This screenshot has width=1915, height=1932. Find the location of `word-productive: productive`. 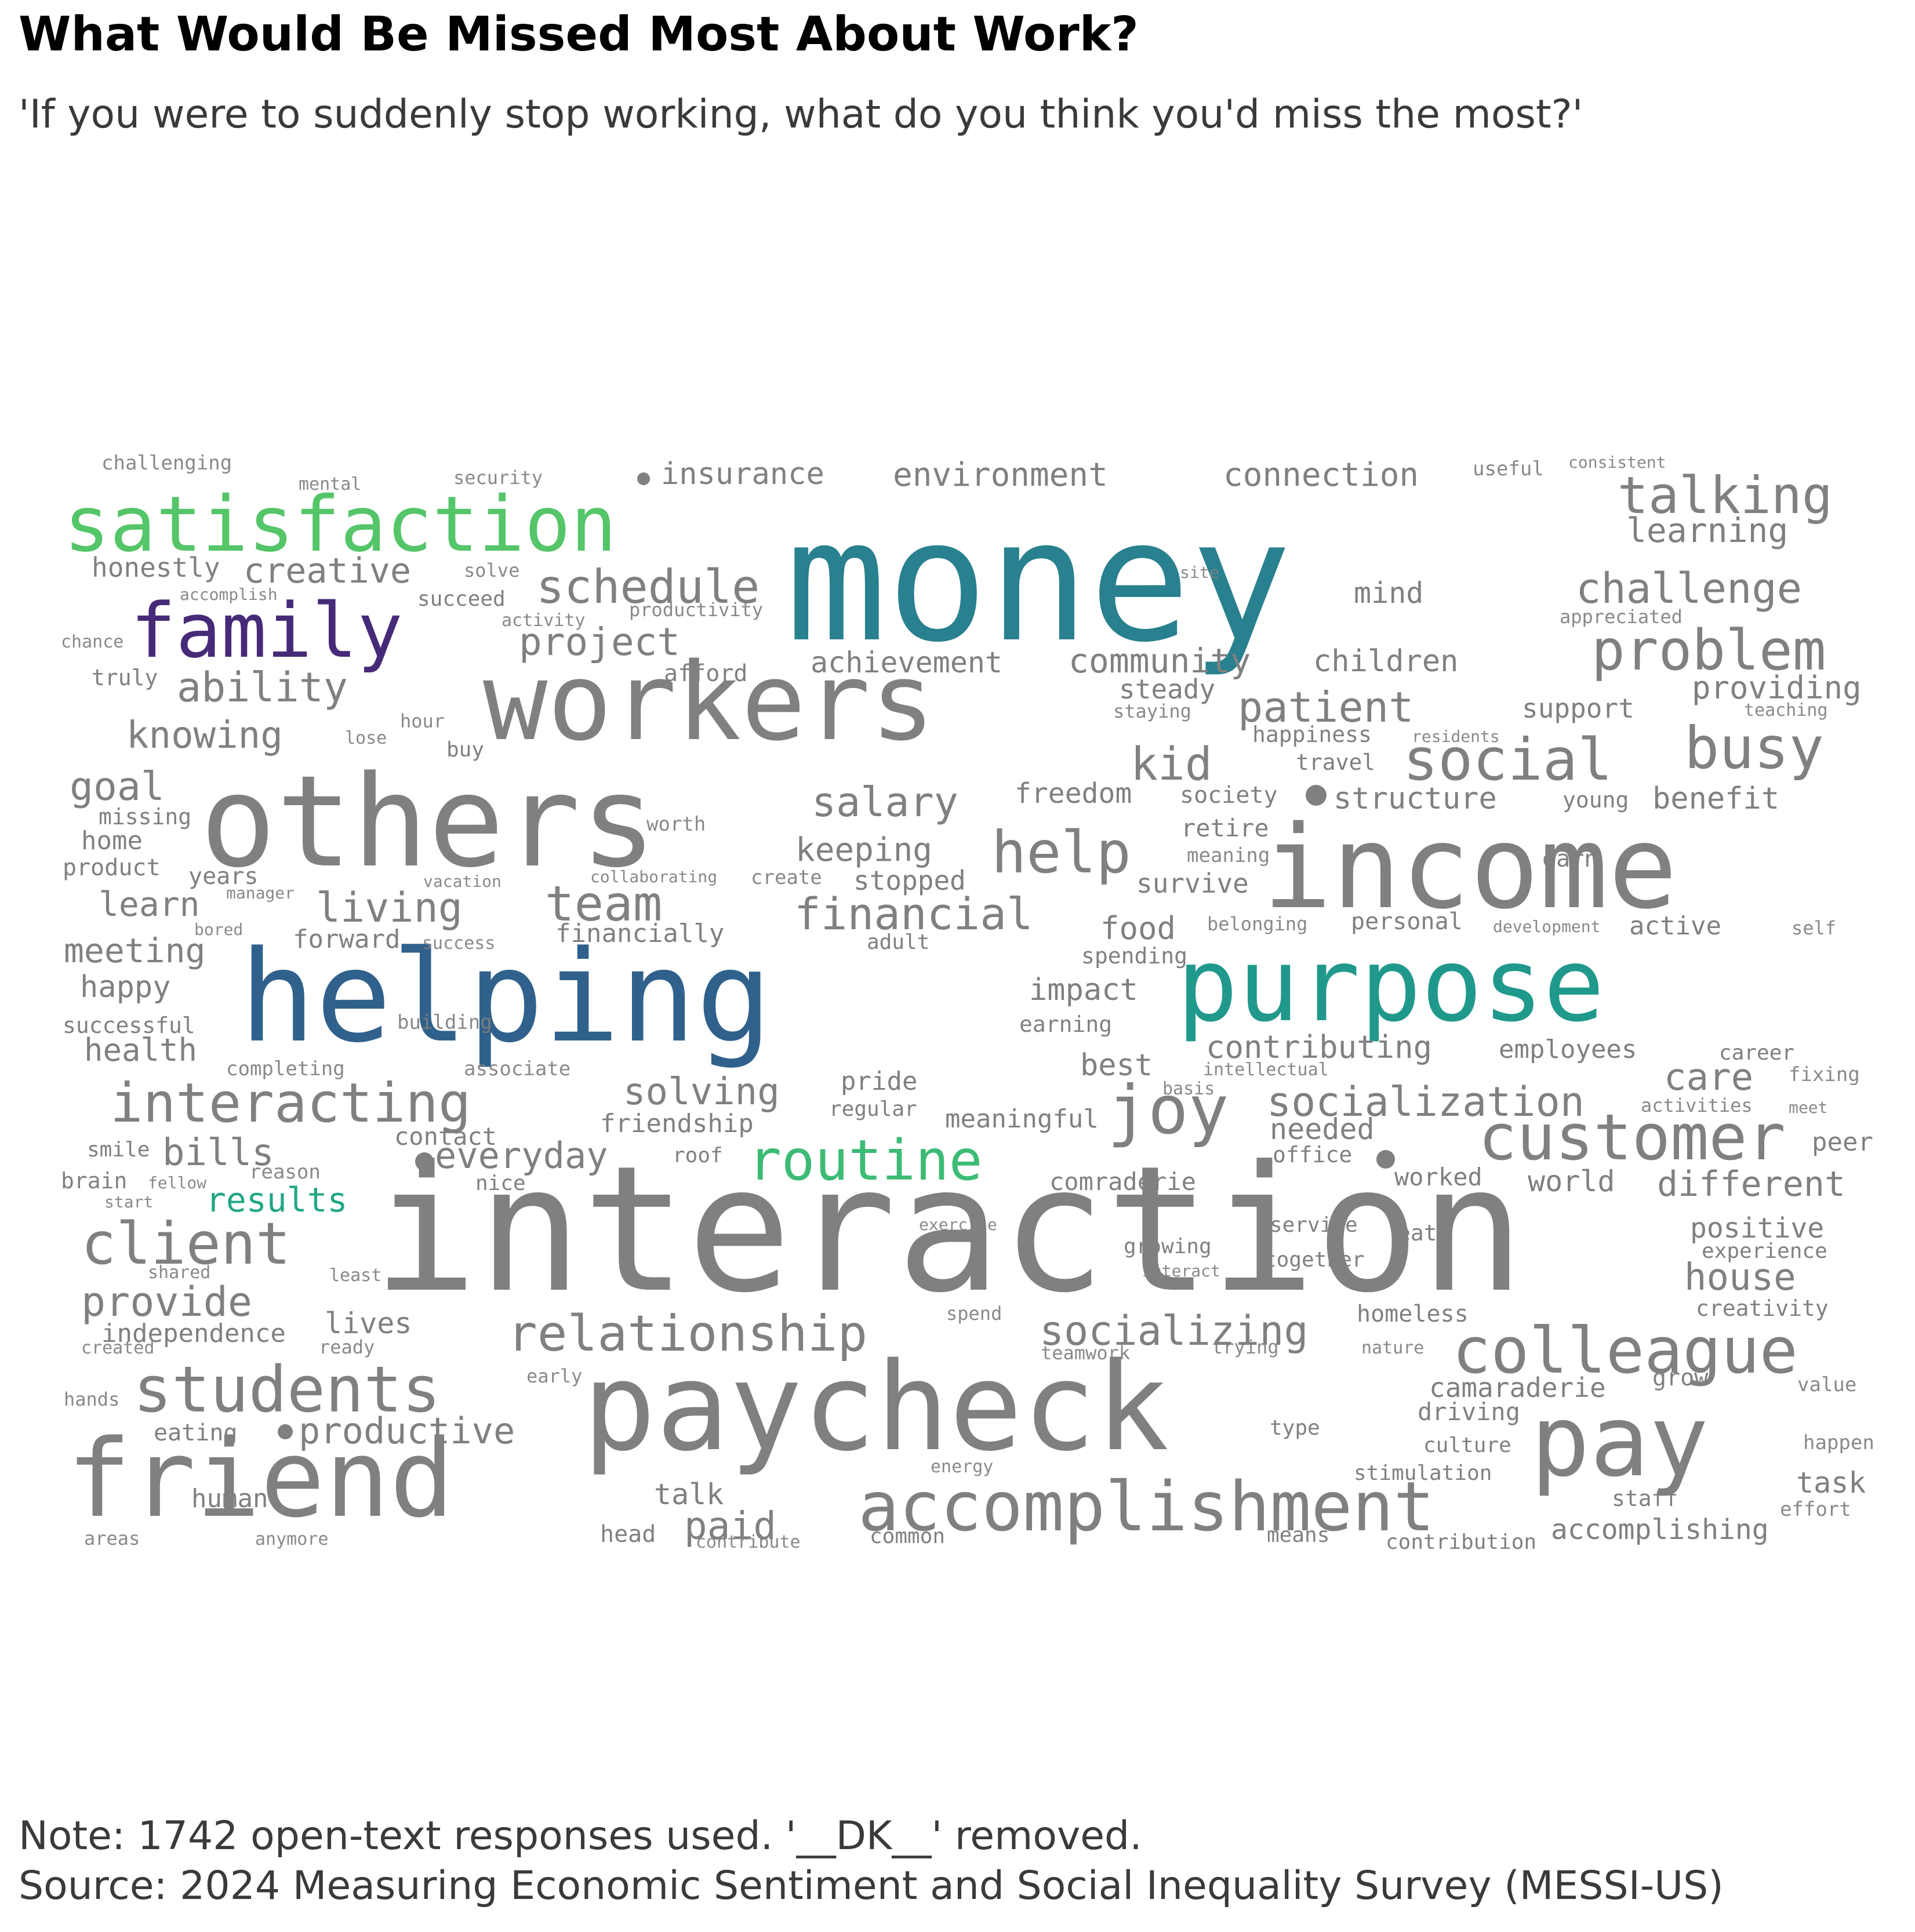

word-productive: productive is located at coordinates (407, 1431).